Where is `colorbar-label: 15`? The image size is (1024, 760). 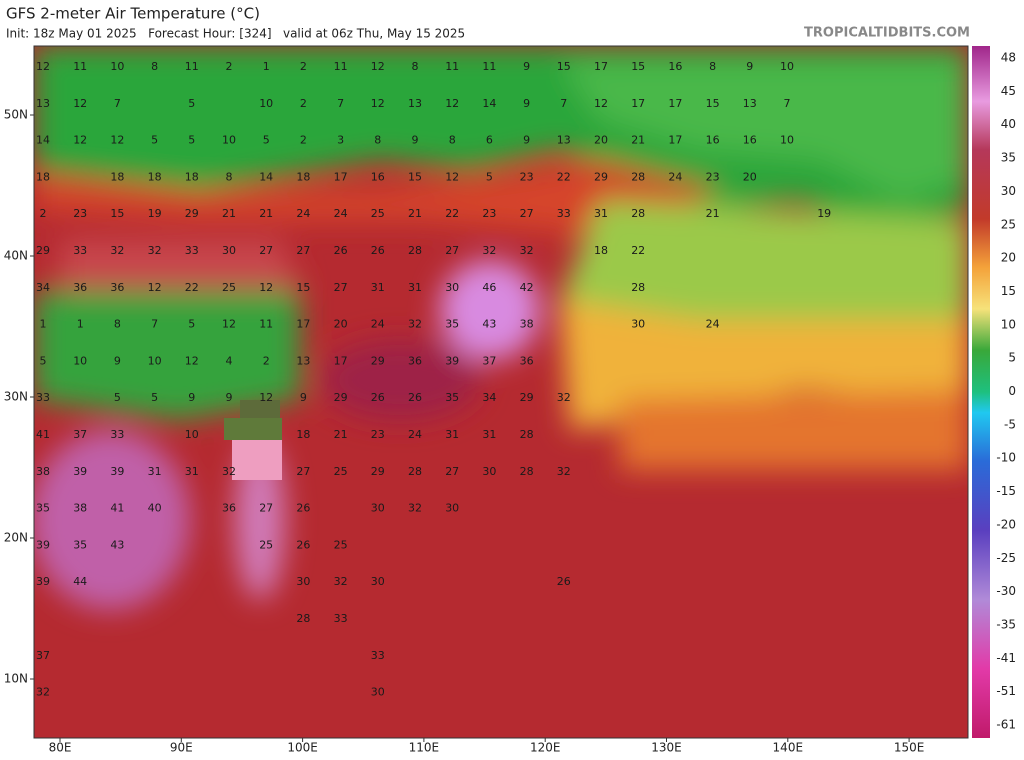
colorbar-label: 15 is located at coordinates (1008, 291).